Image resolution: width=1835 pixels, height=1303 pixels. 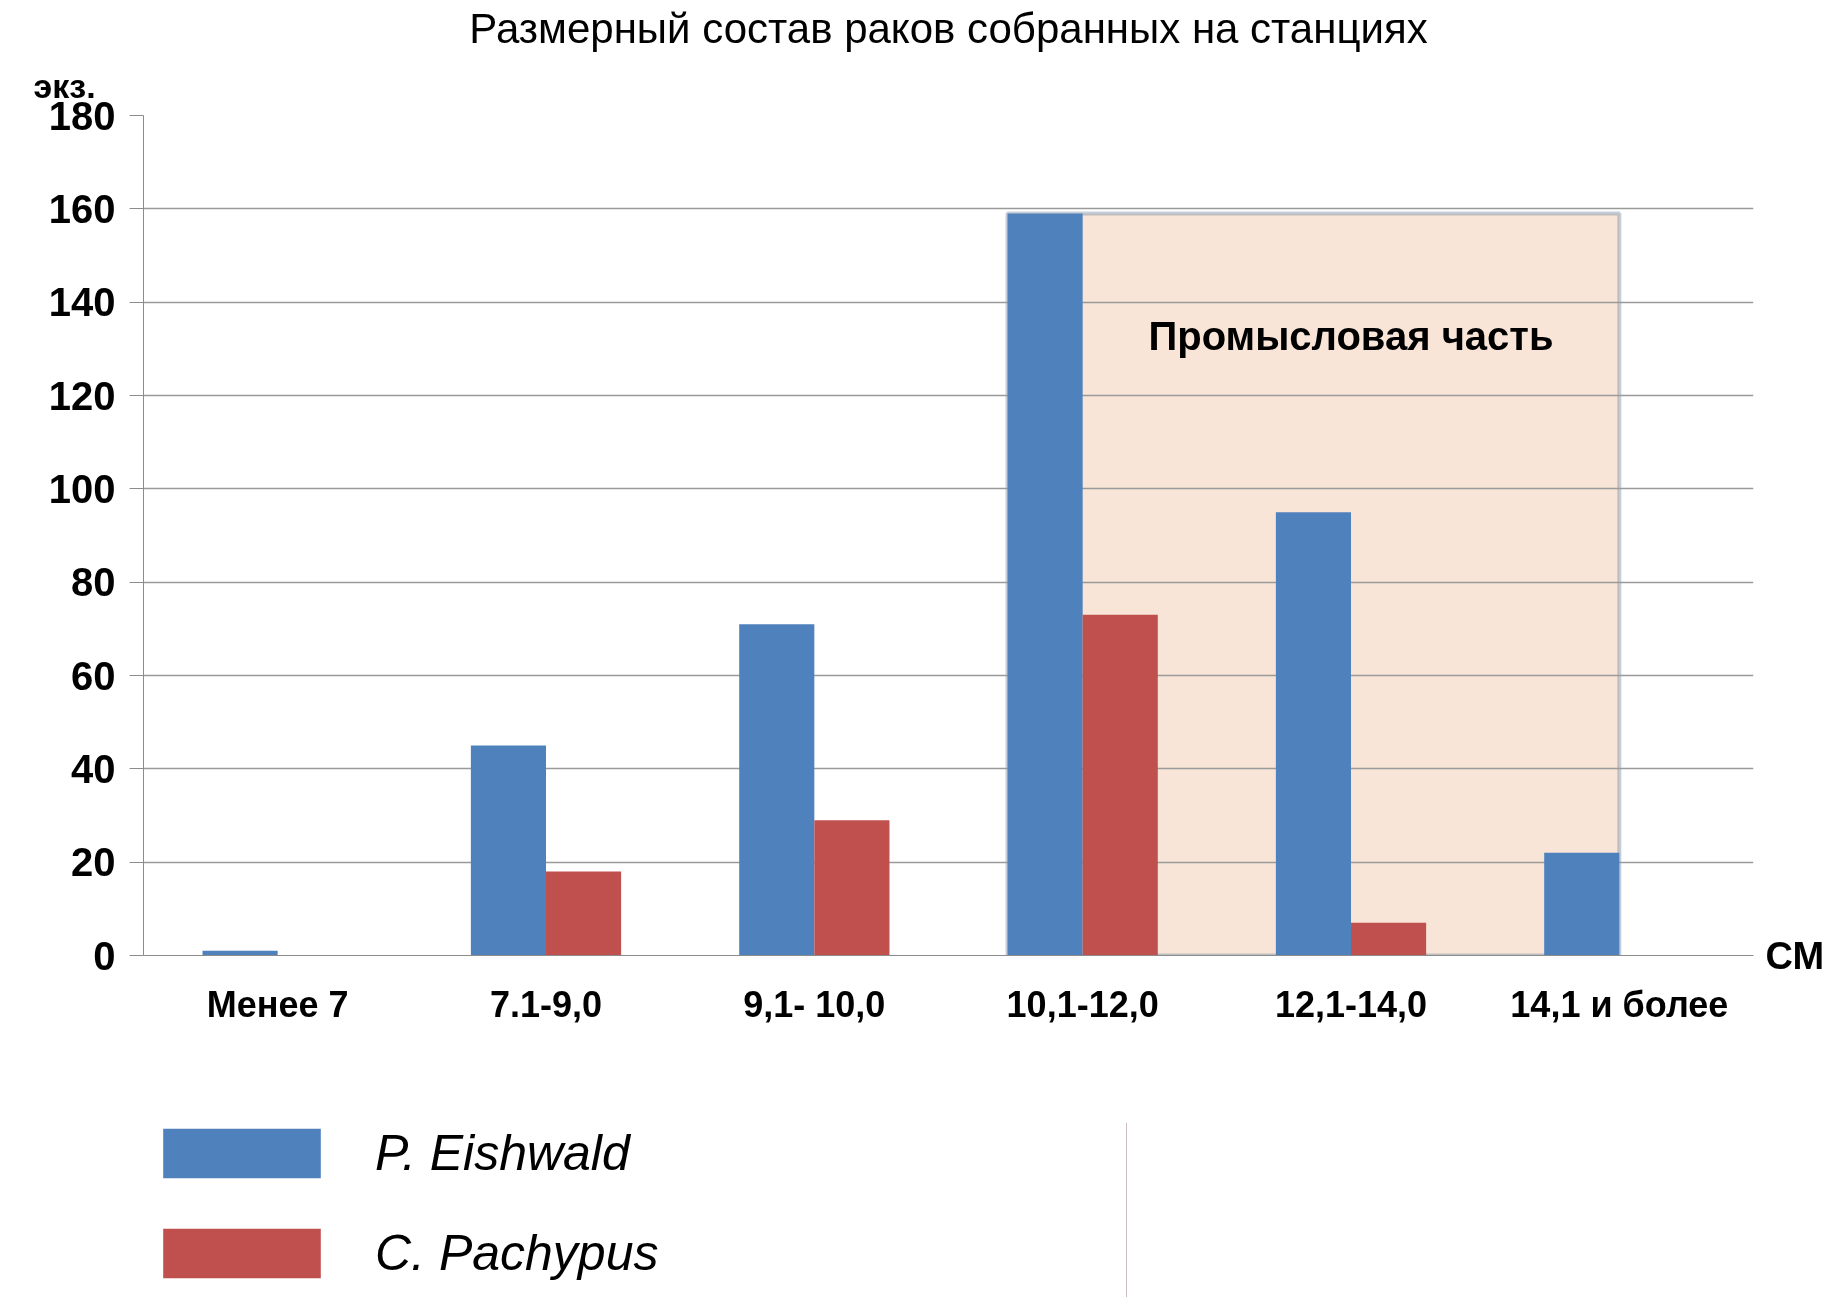 I want to click on y-tick-label: 20, so click(x=93, y=862).